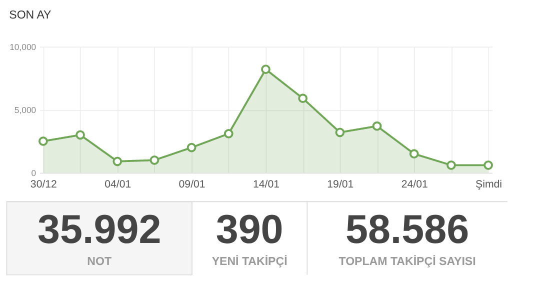 Image resolution: width=544 pixels, height=284 pixels. I want to click on text: 390, so click(250, 229).